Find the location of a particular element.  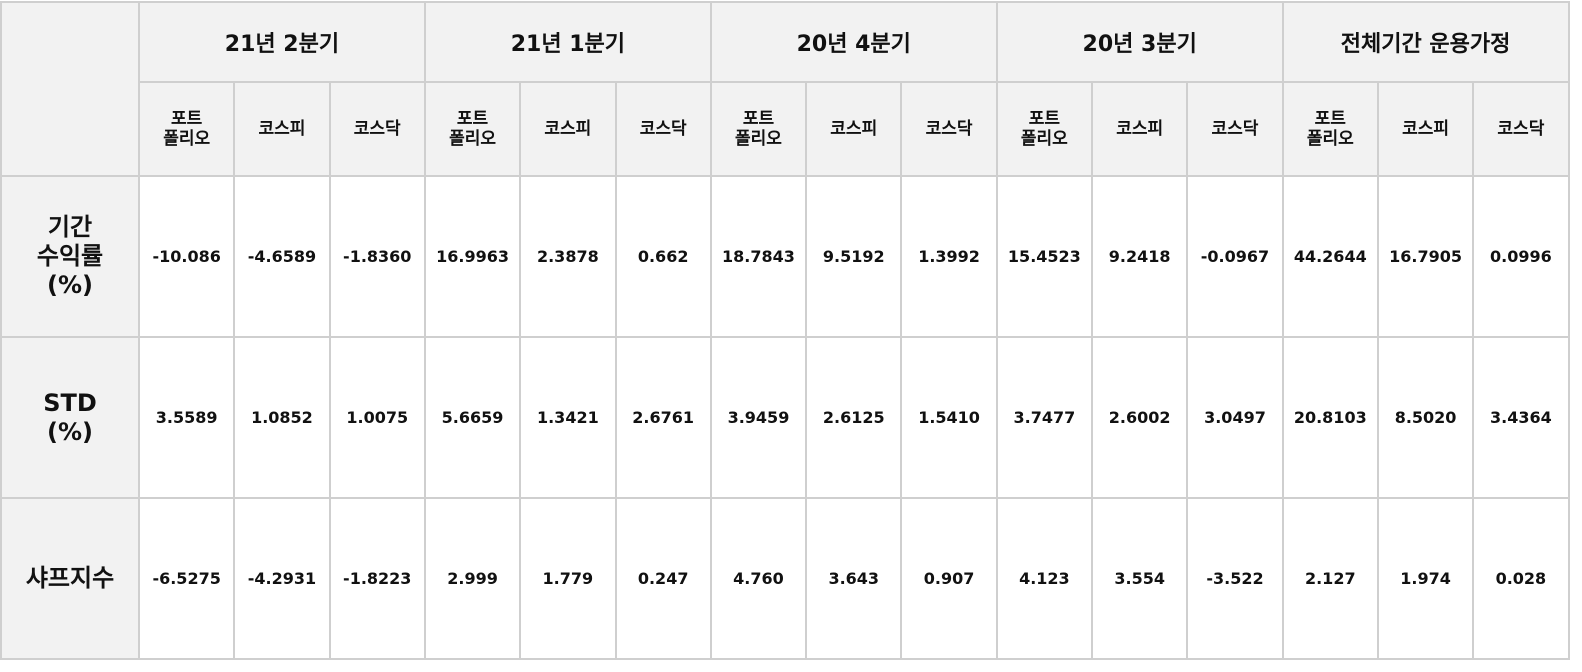

group-header: 21년 2분기 is located at coordinates (282, 42).